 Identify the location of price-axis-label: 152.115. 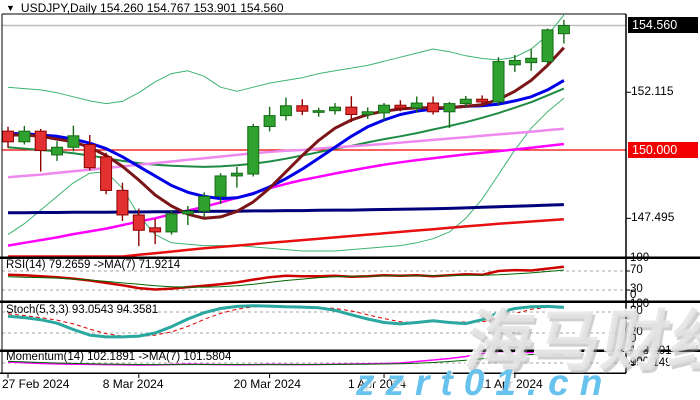
(652, 91).